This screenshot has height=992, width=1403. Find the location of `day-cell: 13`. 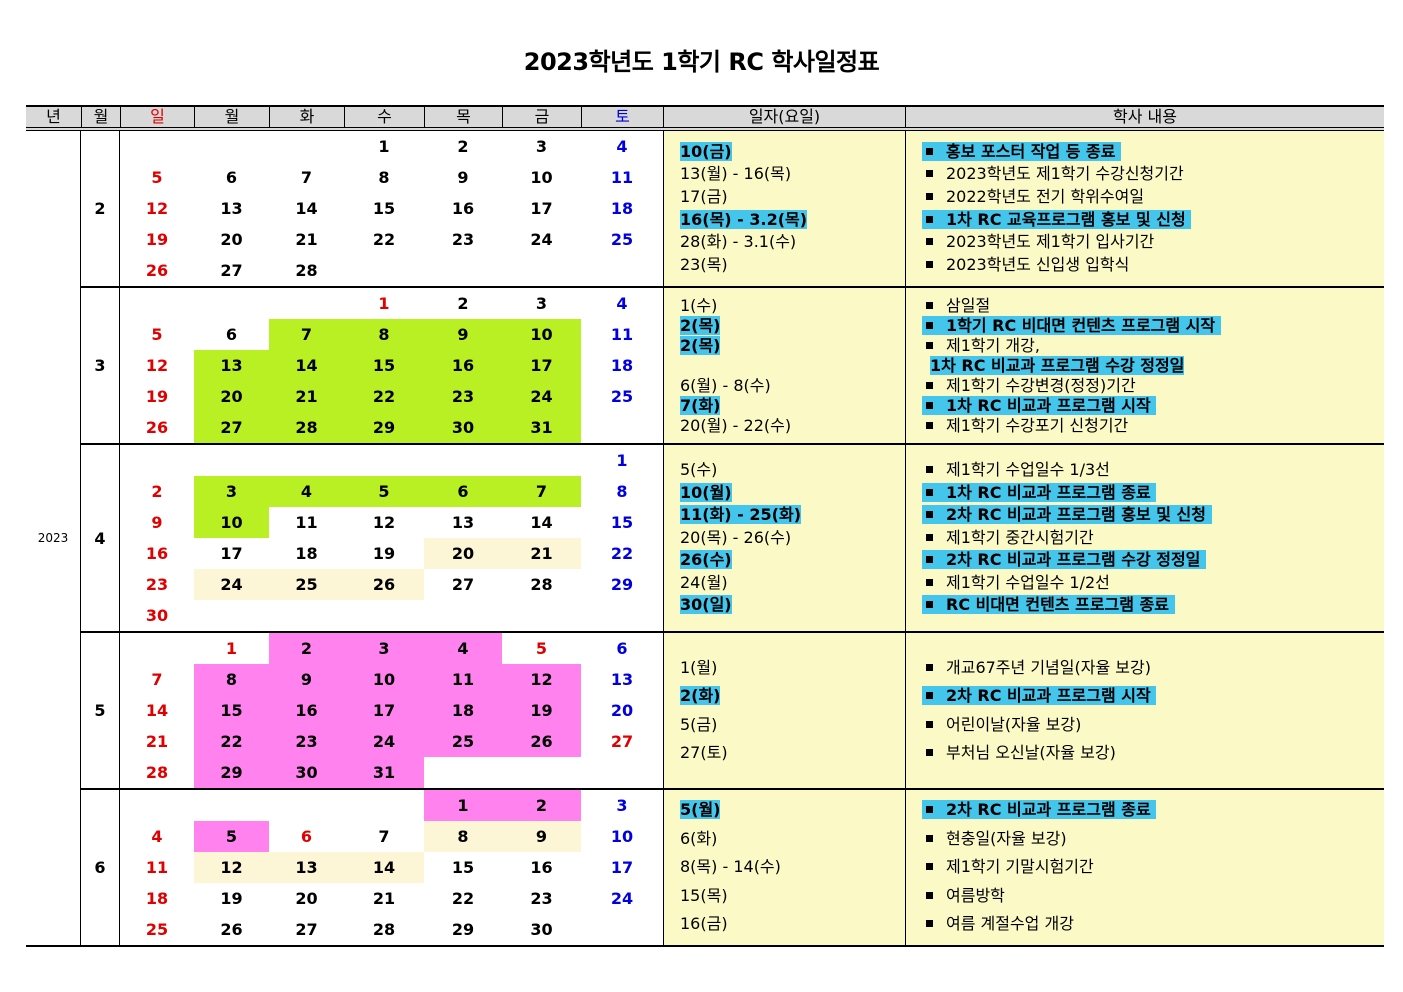

day-cell: 13 is located at coordinates (231, 208).